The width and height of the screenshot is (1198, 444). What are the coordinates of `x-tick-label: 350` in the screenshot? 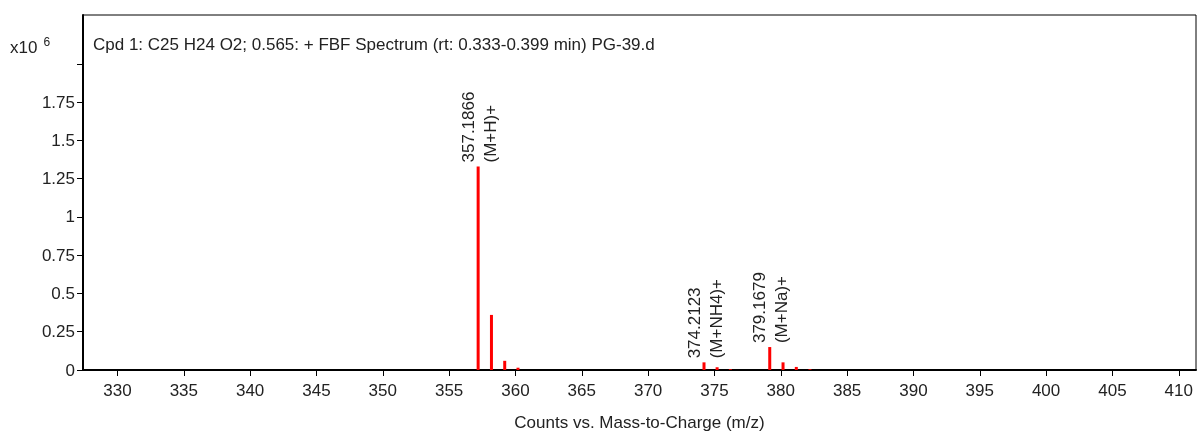 It's located at (382, 390).